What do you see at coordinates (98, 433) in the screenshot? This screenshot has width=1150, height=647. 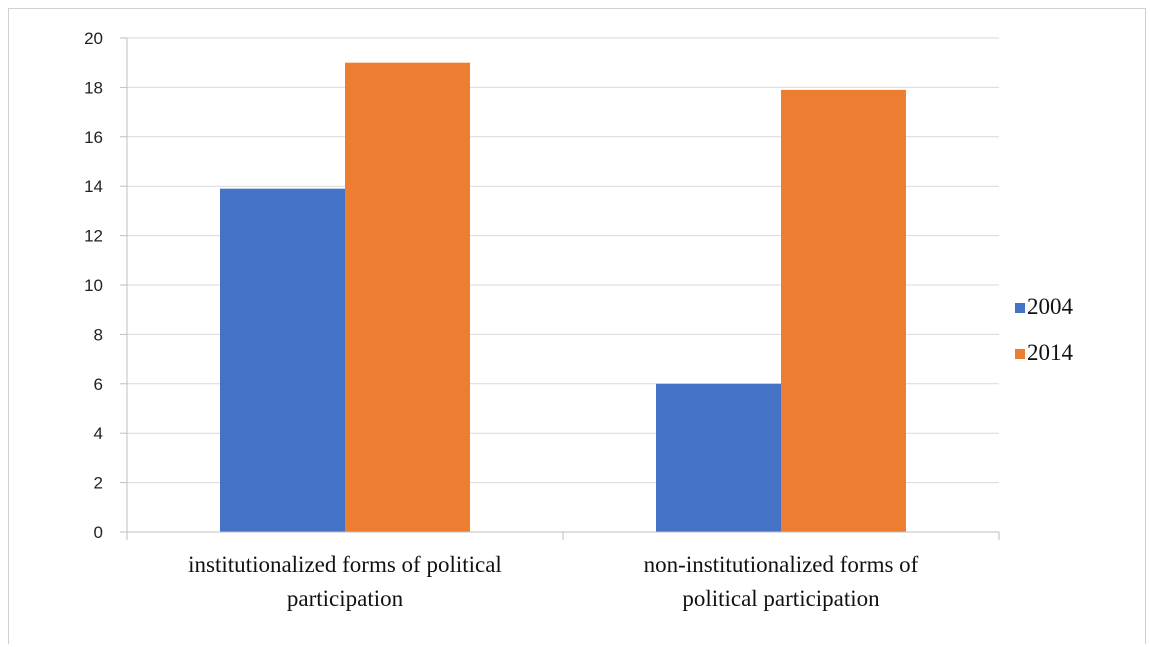 I see `y-tick-label: 4` at bounding box center [98, 433].